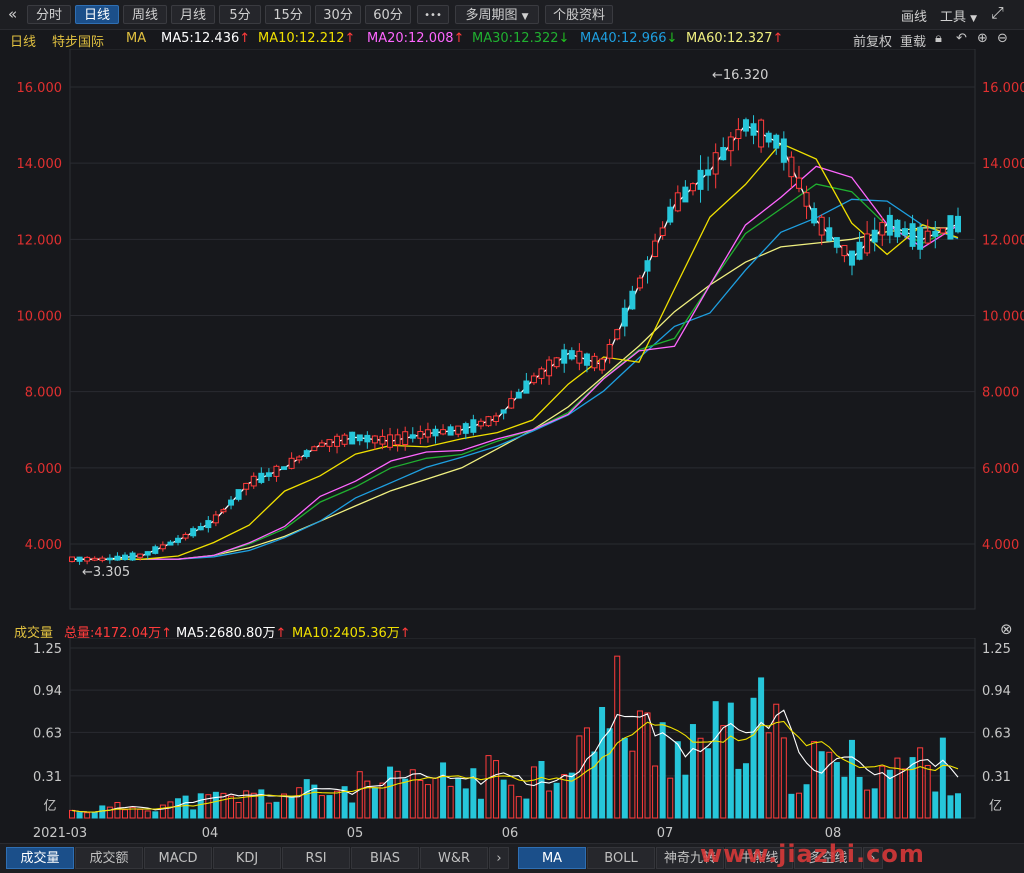  What do you see at coordinates (316, 858) in the screenshot?
I see `tab-rsi: RSI` at bounding box center [316, 858].